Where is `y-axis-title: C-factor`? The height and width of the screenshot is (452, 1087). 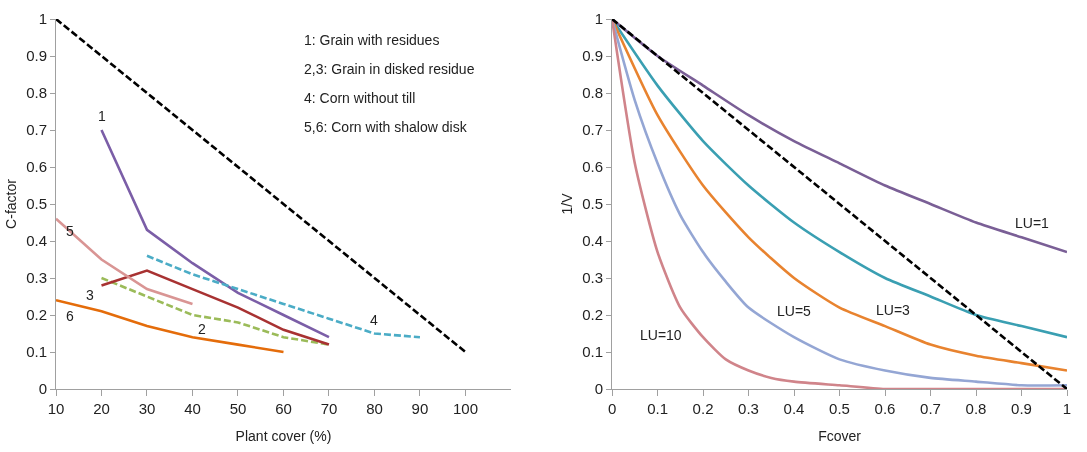
y-axis-title: C-factor is located at coordinates (10, 203).